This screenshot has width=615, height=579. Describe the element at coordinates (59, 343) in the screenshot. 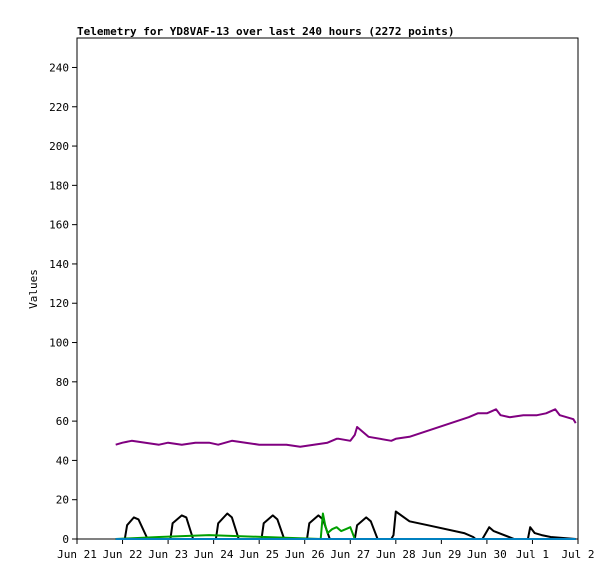

I see `y-tick-label: 100` at that location.